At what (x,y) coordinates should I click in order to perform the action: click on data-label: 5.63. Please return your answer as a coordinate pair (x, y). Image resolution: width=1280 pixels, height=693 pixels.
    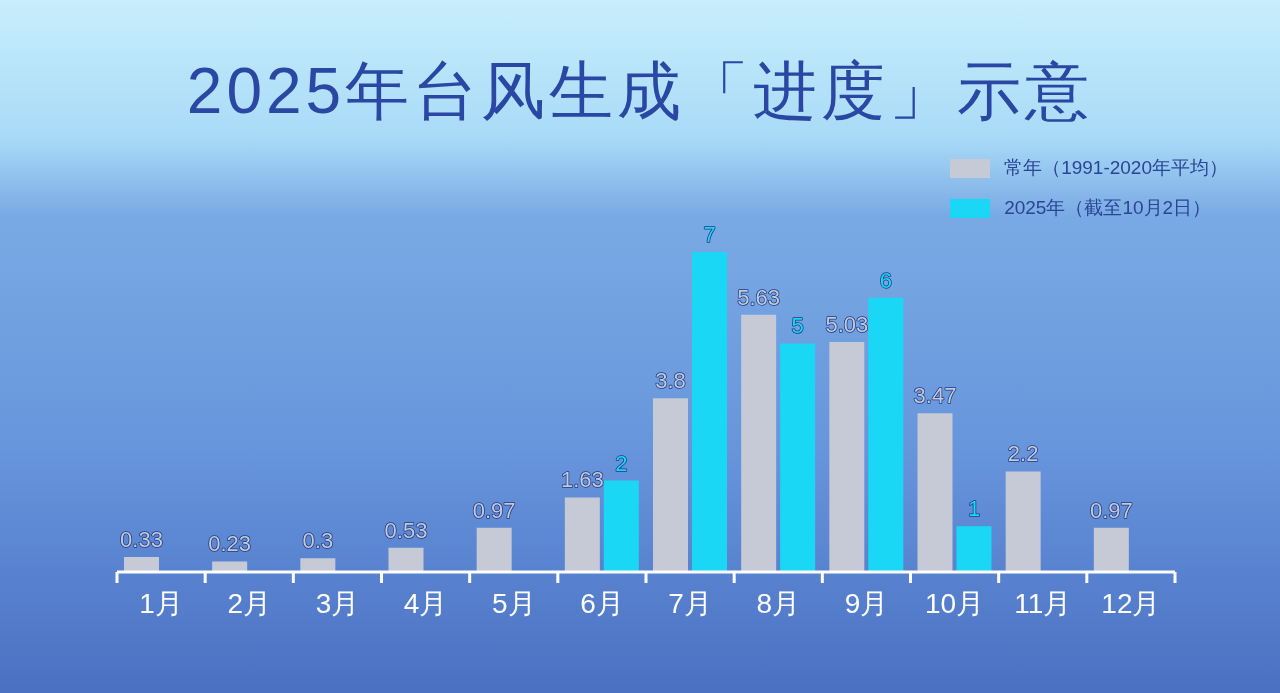
    Looking at the image, I should click on (759, 297).